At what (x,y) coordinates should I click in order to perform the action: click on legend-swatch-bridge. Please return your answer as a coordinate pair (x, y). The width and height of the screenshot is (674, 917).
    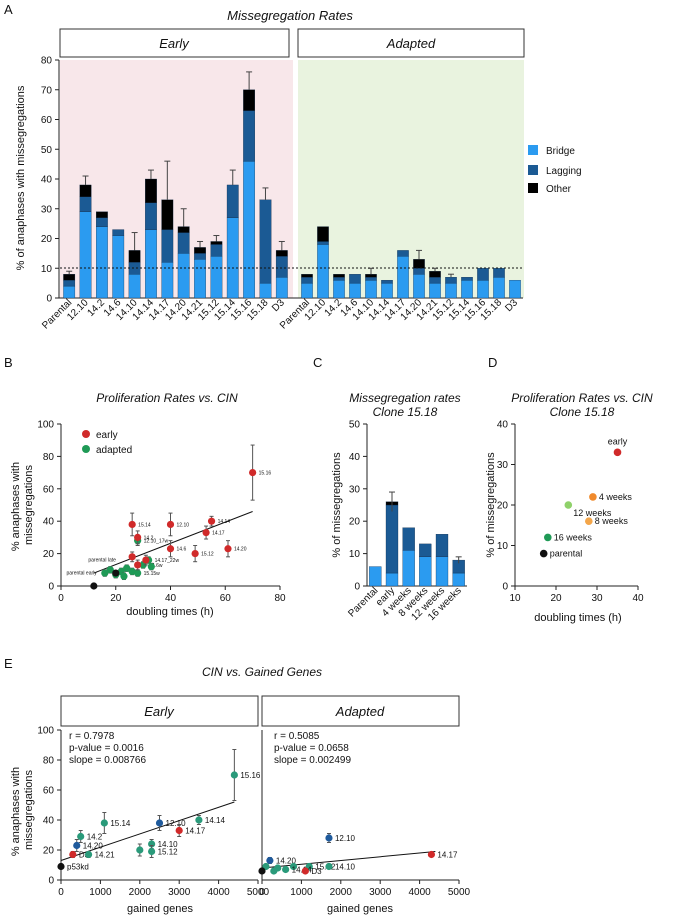
    Looking at the image, I should click on (533, 150).